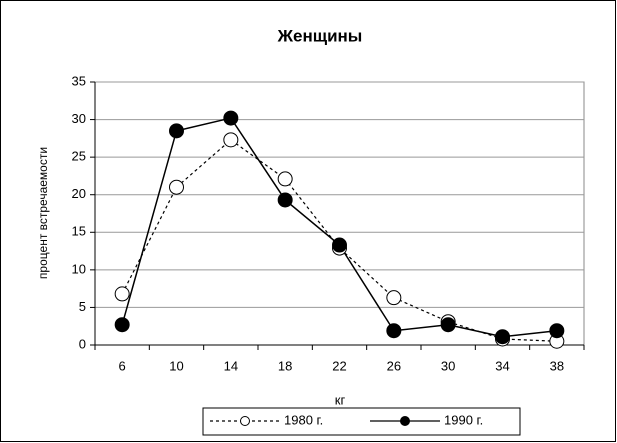 This screenshot has width=617, height=443. Describe the element at coordinates (557, 365) in the screenshot. I see `x-tick-label: 38` at that location.